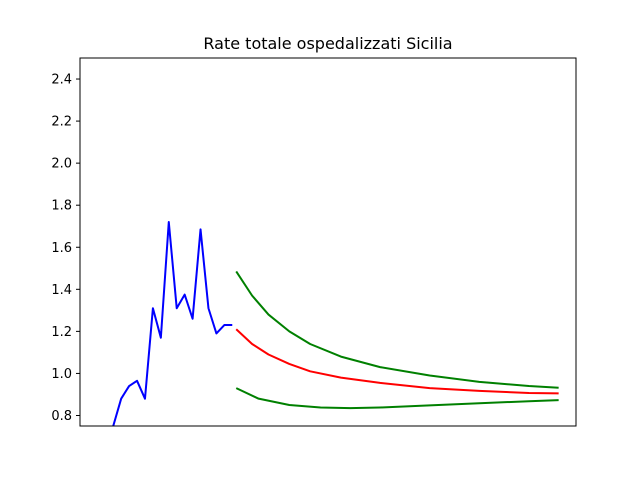 The image size is (640, 480). What do you see at coordinates (61, 206) in the screenshot?
I see `y-tick-label: 1.8` at bounding box center [61, 206].